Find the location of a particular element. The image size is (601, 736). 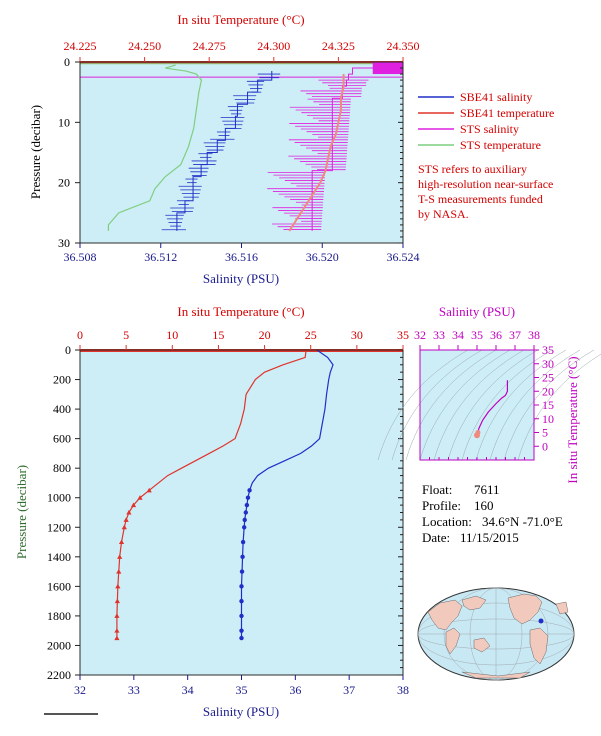

float-label: Float: is located at coordinates (437, 489).